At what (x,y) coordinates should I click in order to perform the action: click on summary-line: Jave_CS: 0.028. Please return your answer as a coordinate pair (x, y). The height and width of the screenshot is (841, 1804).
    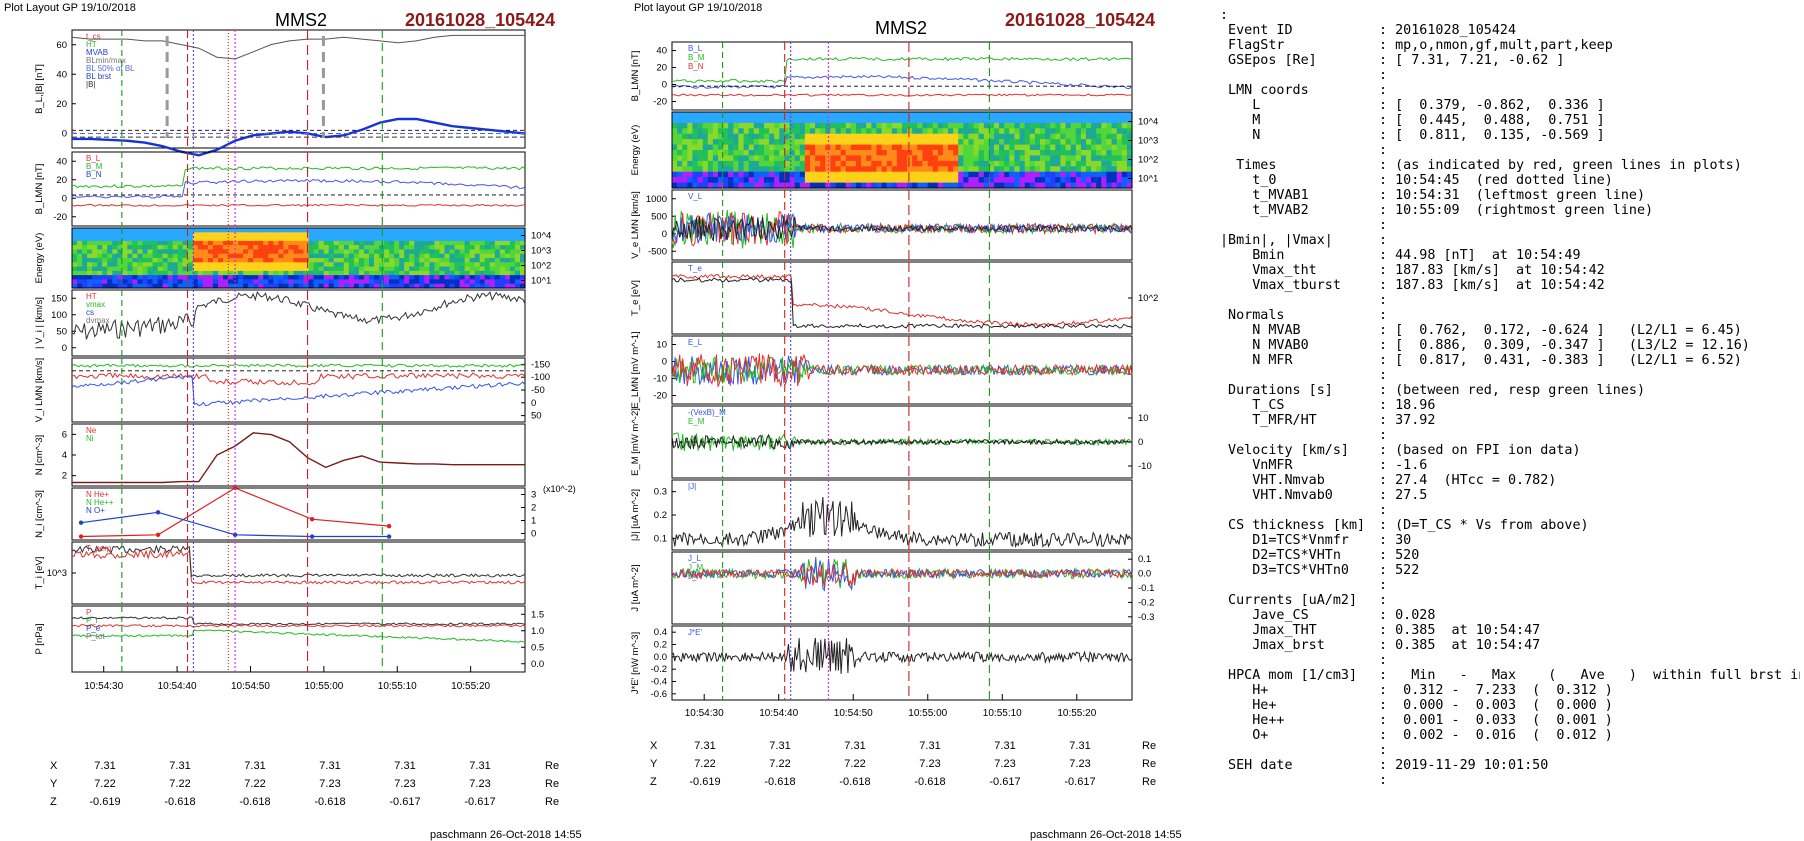
    Looking at the image, I should click on (1510, 615).